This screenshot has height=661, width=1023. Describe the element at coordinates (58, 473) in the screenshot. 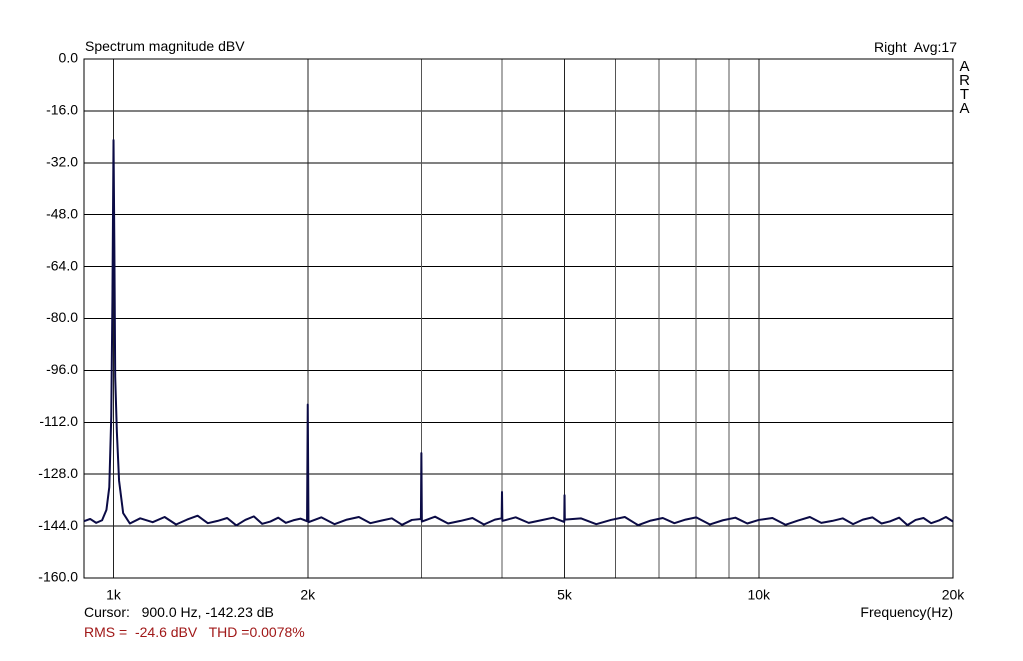

I see `y-tick-label: -128.0` at that location.